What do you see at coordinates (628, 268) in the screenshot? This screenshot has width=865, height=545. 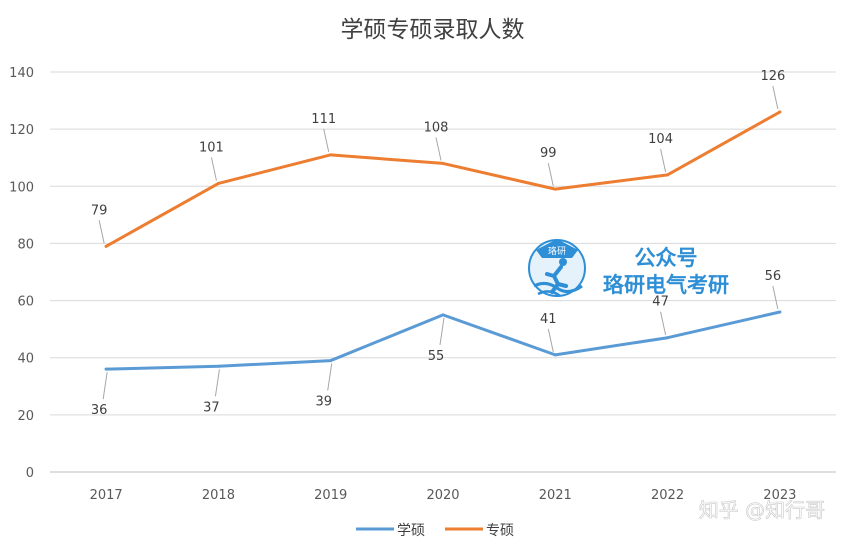 I see `watermark: 珞研 公众号 珞研电气考研` at bounding box center [628, 268].